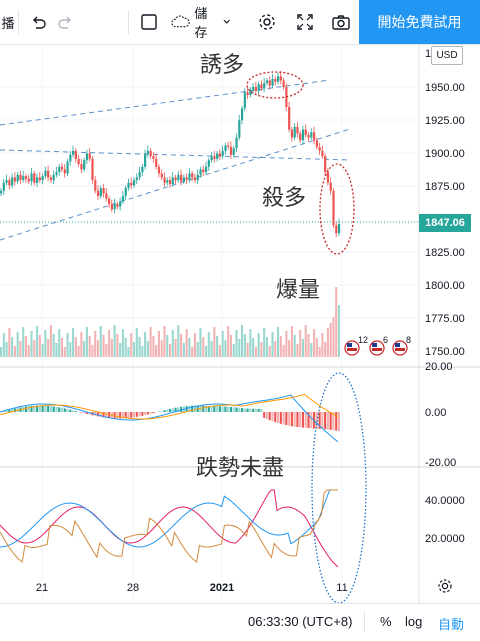  What do you see at coordinates (419, 22) in the screenshot?
I see `start-free-trial-button: 開始免費試用` at bounding box center [419, 22].